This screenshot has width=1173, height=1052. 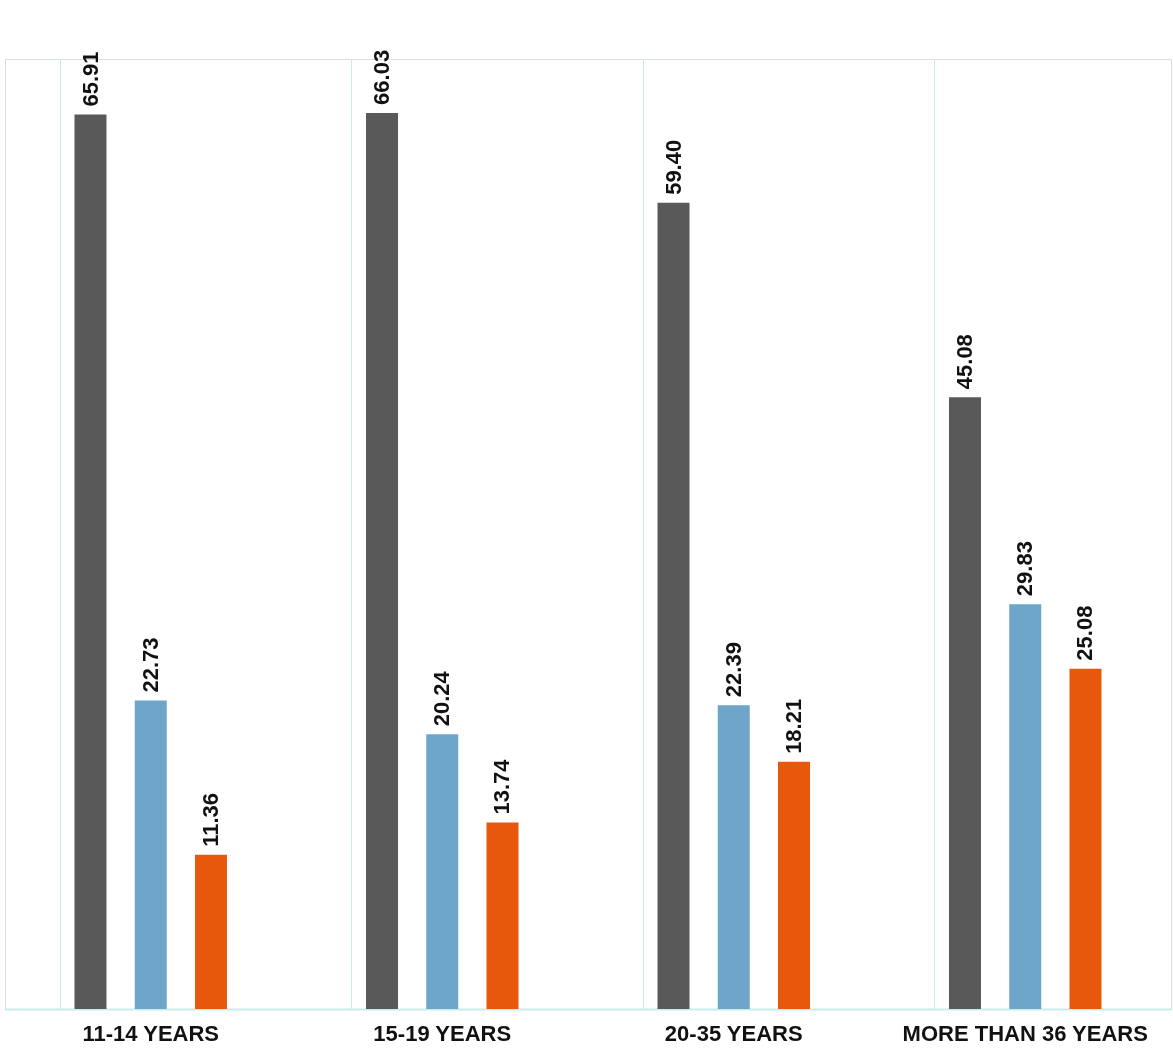 What do you see at coordinates (733, 670) in the screenshot?
I see `data-label: 22.39` at bounding box center [733, 670].